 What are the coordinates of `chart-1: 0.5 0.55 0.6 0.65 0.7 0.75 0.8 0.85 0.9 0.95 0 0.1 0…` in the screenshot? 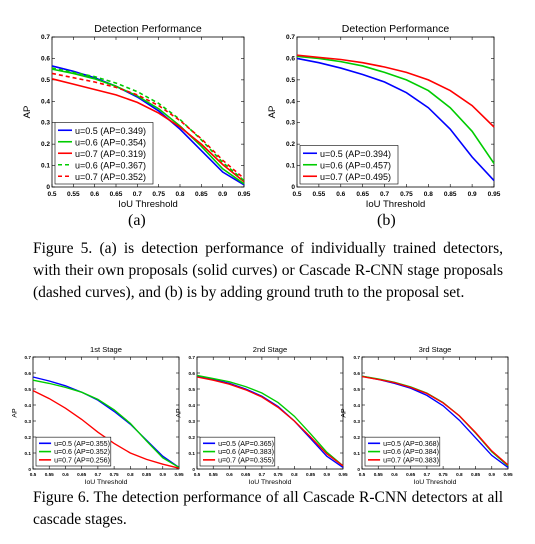 It's located at (136, 116).